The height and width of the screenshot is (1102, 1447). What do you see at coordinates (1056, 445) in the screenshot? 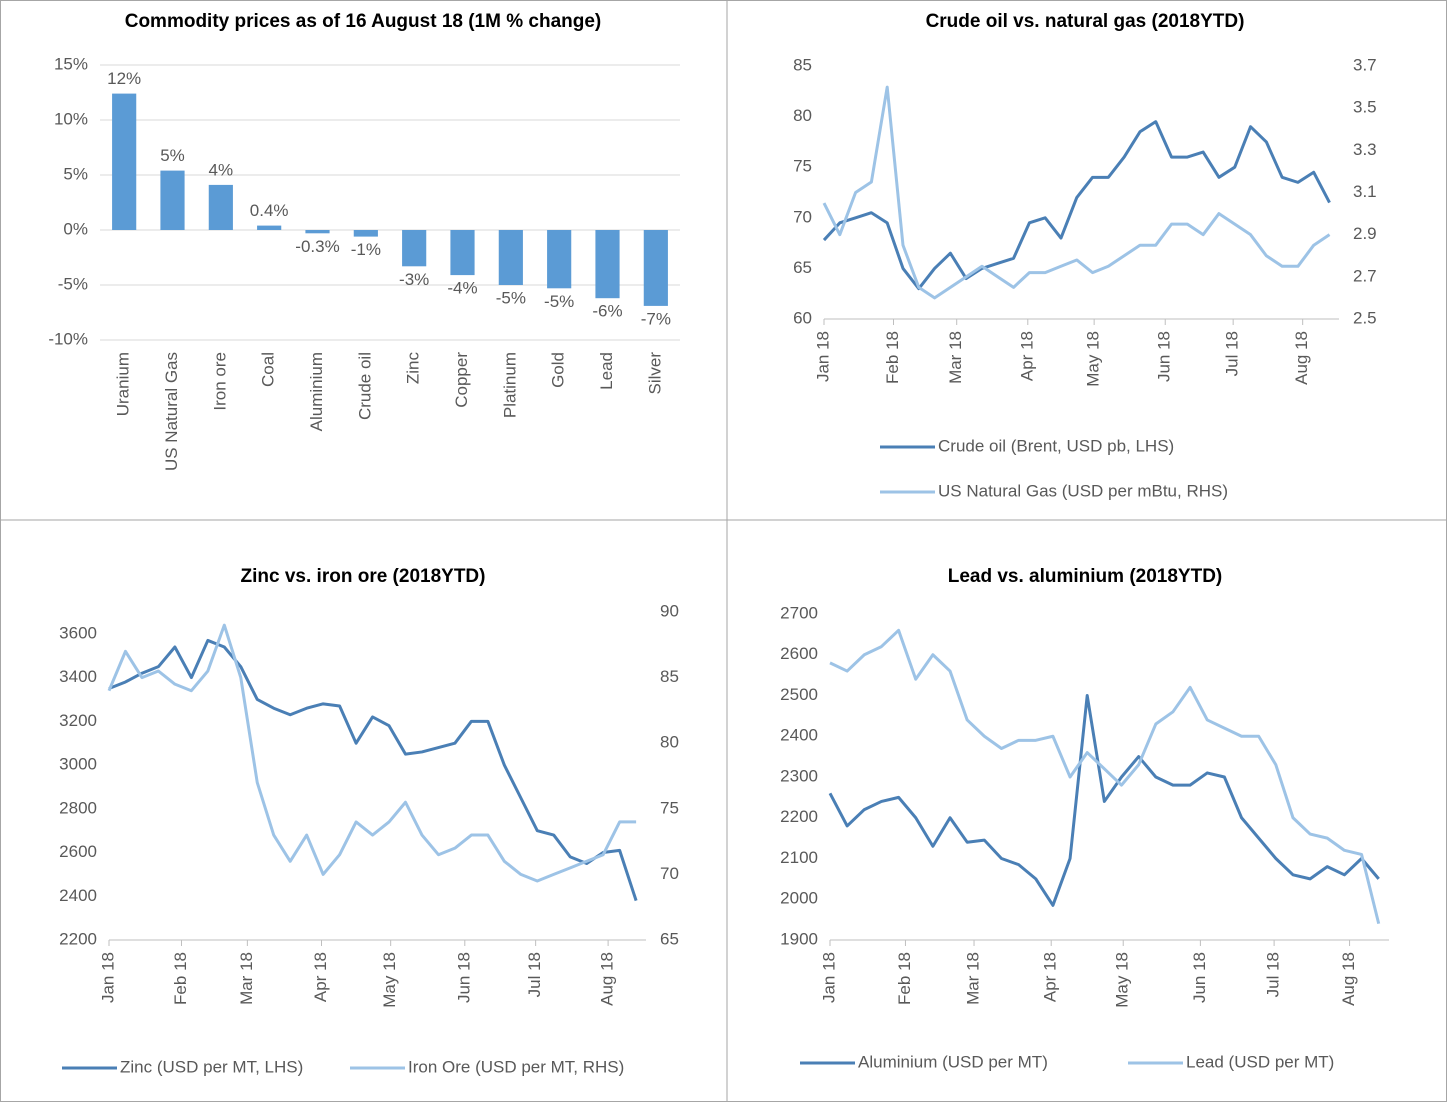
I see `legend-label: Crude oil (Brent, USD pb, LHS)` at bounding box center [1056, 445].